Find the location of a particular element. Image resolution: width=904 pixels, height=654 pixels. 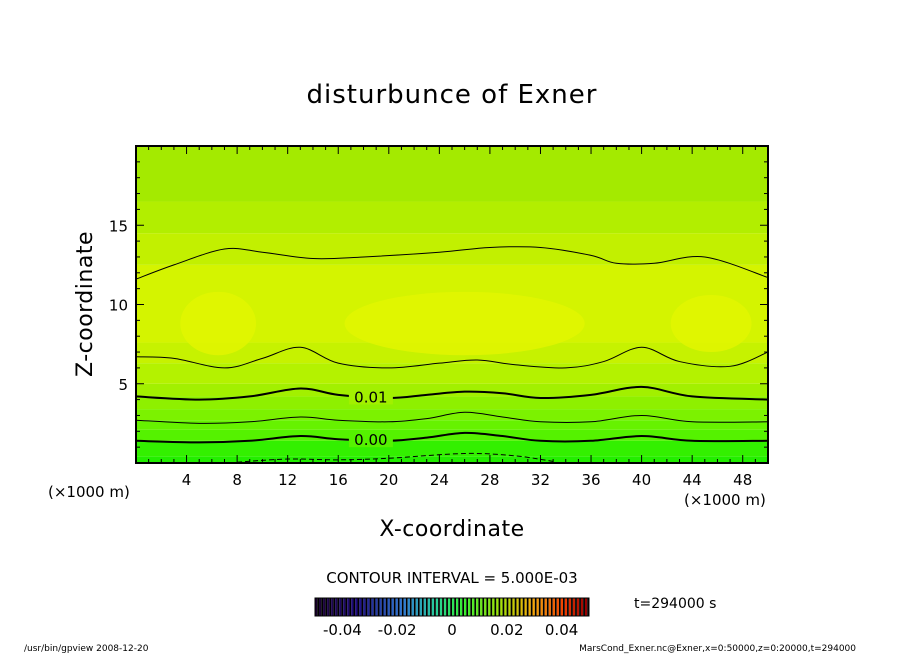

y-tick-label: 5 is located at coordinates (123, 385).